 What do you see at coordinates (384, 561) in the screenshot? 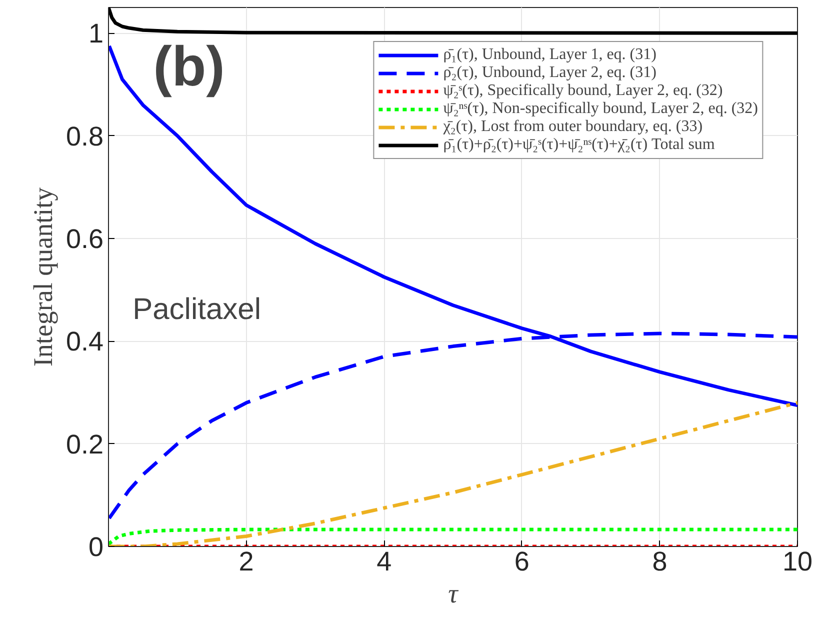
I see `x-tick-label: 4` at bounding box center [384, 561].